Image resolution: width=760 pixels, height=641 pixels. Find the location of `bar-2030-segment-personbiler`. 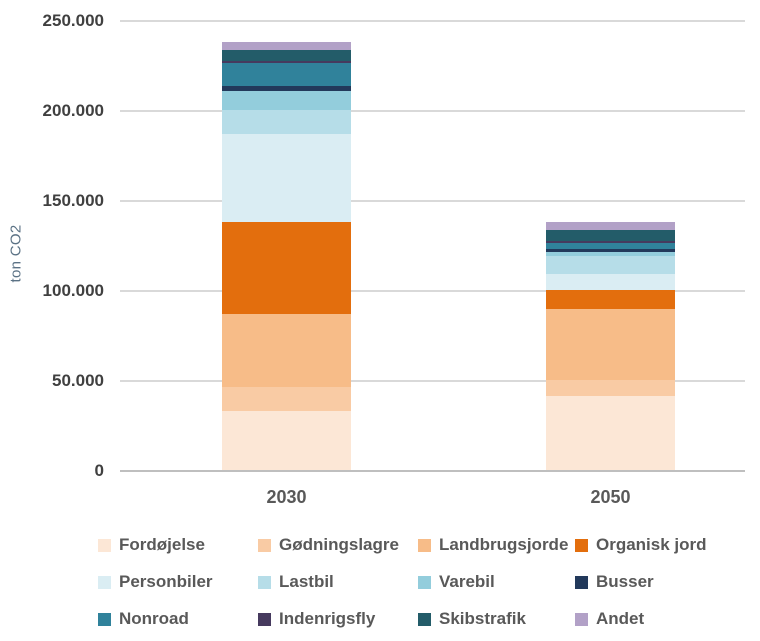

bar-2030-segment-personbiler is located at coordinates (286, 178).